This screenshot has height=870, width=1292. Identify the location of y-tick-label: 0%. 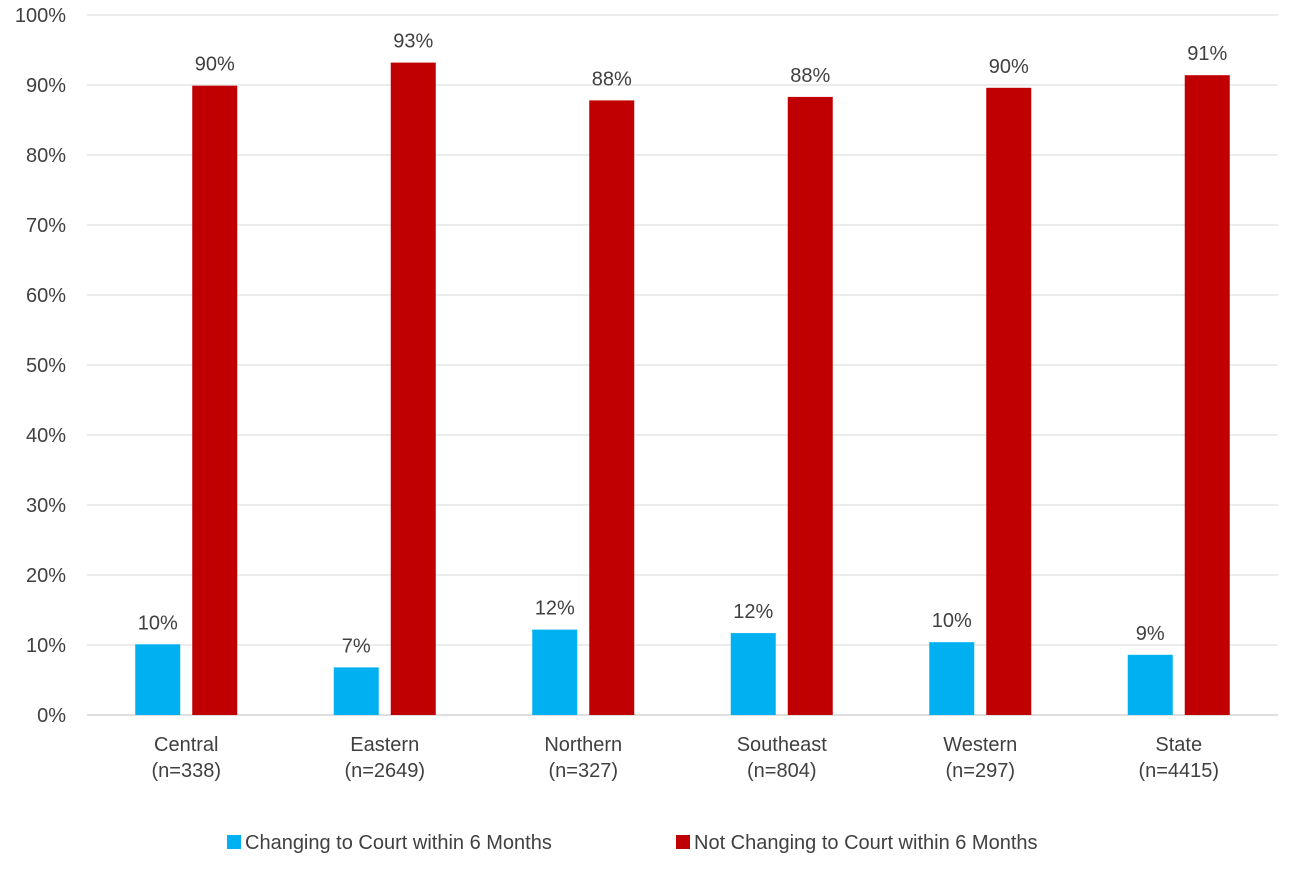
(51, 716).